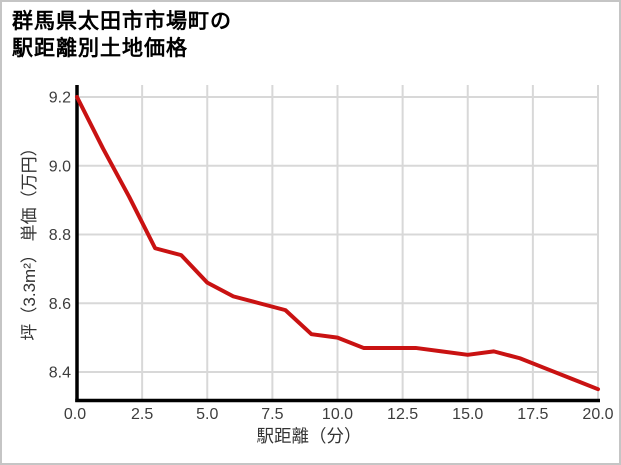 This screenshot has height=465, width=621. I want to click on chart-title-line2: 駅距離別土地価格, so click(100, 48).